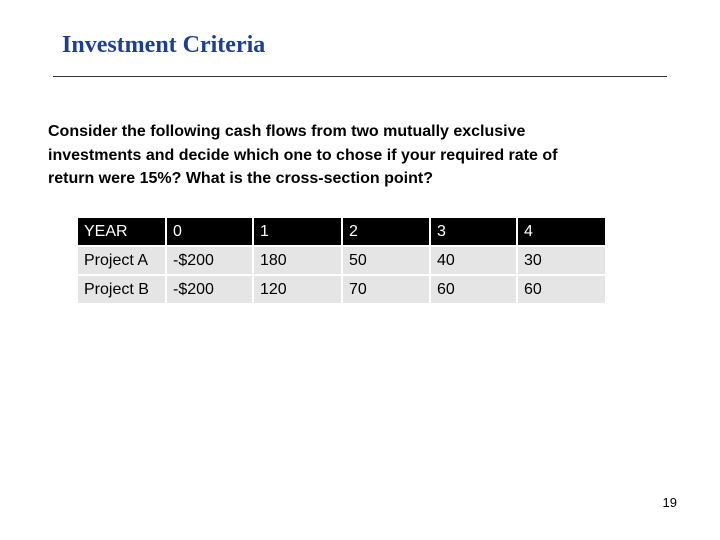  What do you see at coordinates (561, 260) in the screenshot?
I see `table-cell: 30` at bounding box center [561, 260].